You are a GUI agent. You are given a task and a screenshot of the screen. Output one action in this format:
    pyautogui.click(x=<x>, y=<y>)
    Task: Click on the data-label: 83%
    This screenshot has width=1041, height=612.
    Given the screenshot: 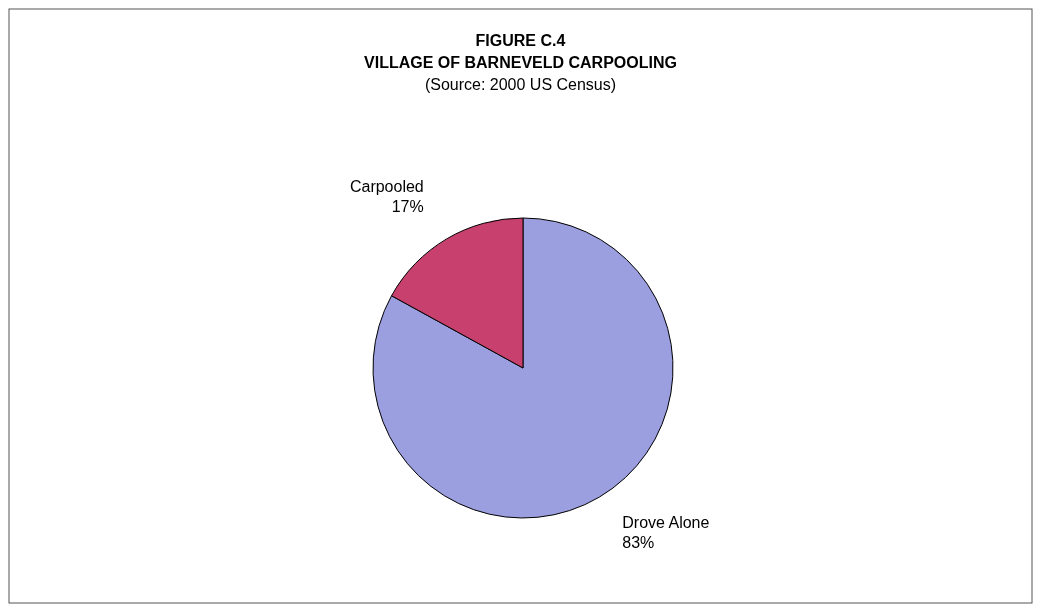 What is the action you would take?
    pyautogui.click(x=638, y=542)
    